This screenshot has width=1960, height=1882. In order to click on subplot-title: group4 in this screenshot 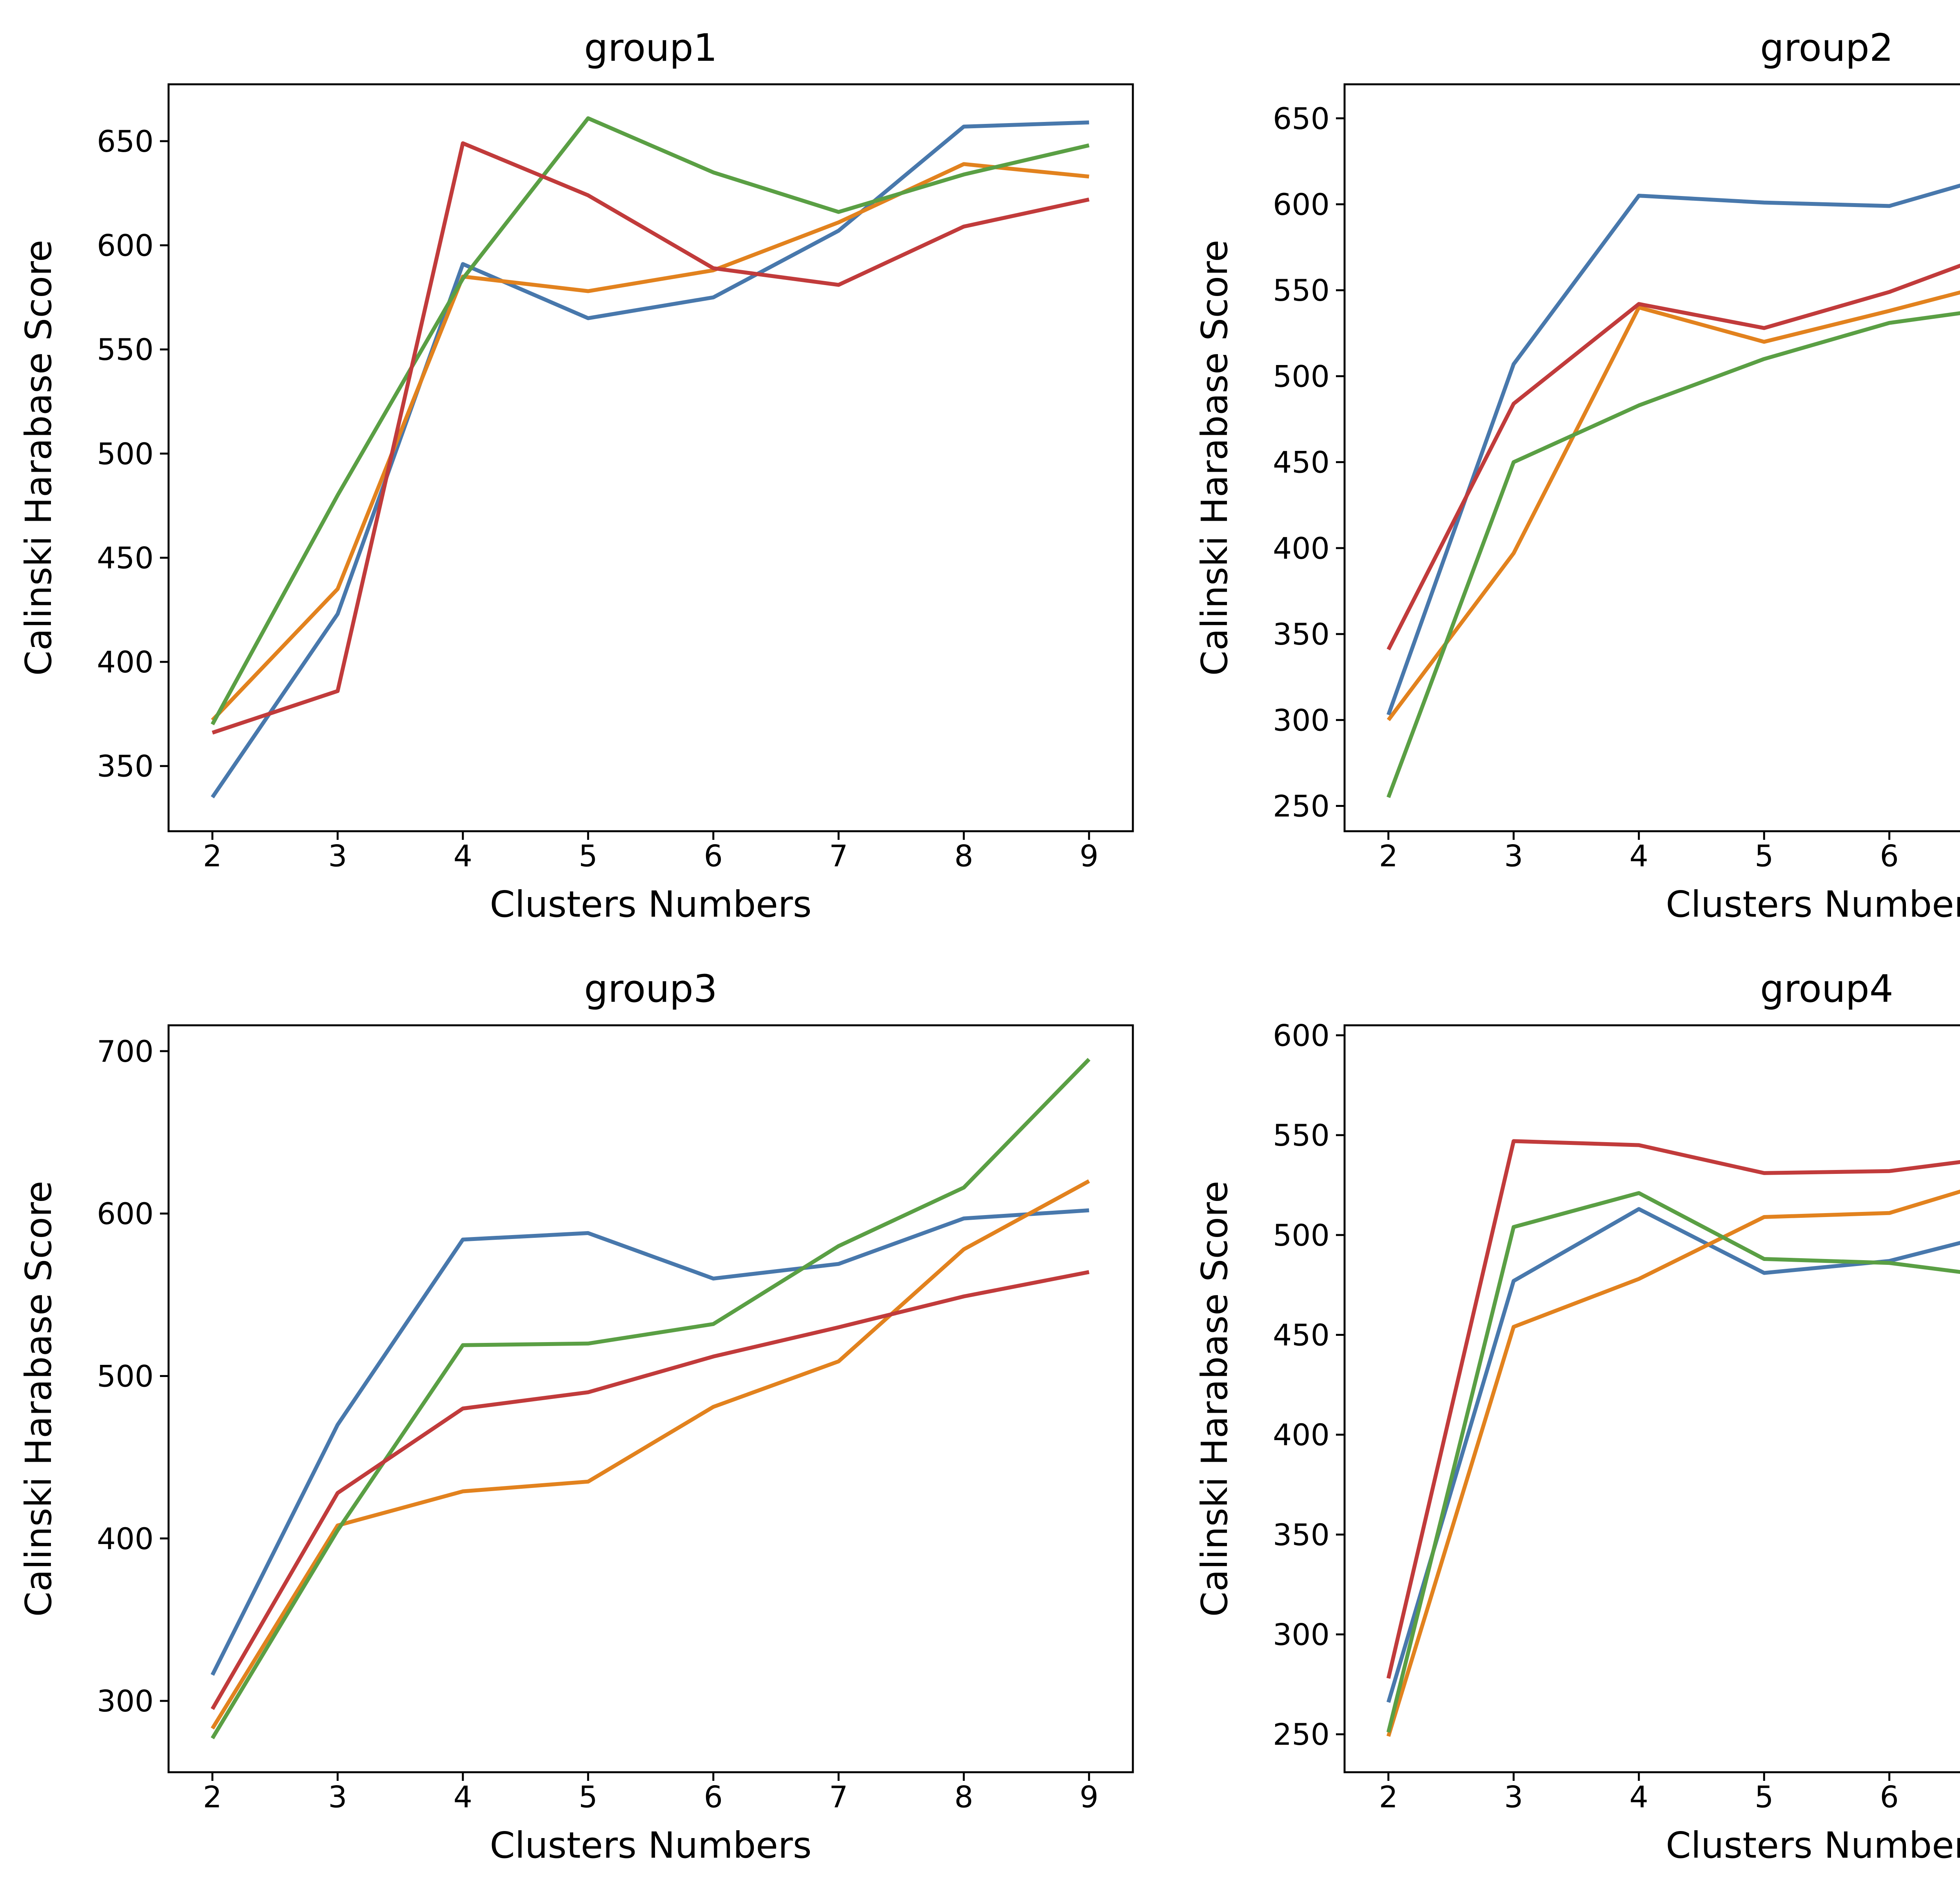, I will do `click(1827, 989)`.